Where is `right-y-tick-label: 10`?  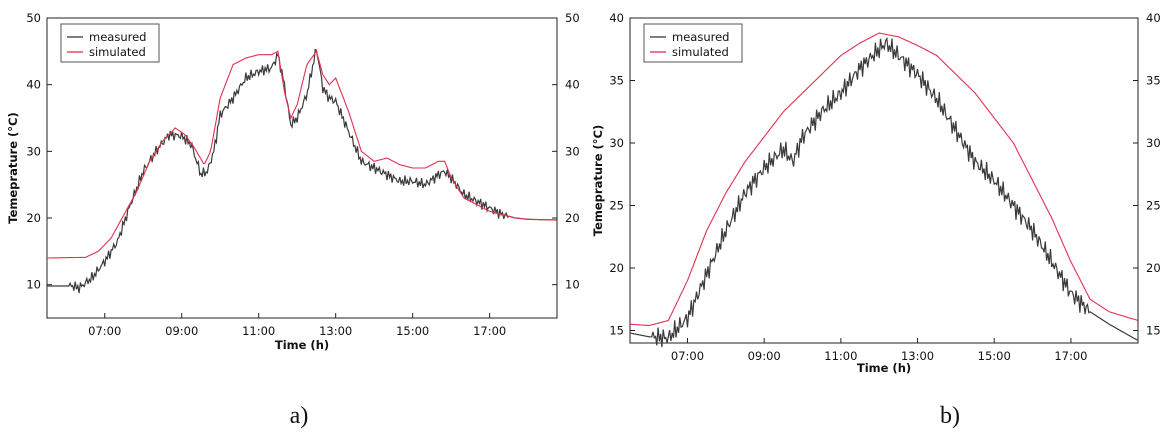
right-y-tick-label: 10 is located at coordinates (572, 285).